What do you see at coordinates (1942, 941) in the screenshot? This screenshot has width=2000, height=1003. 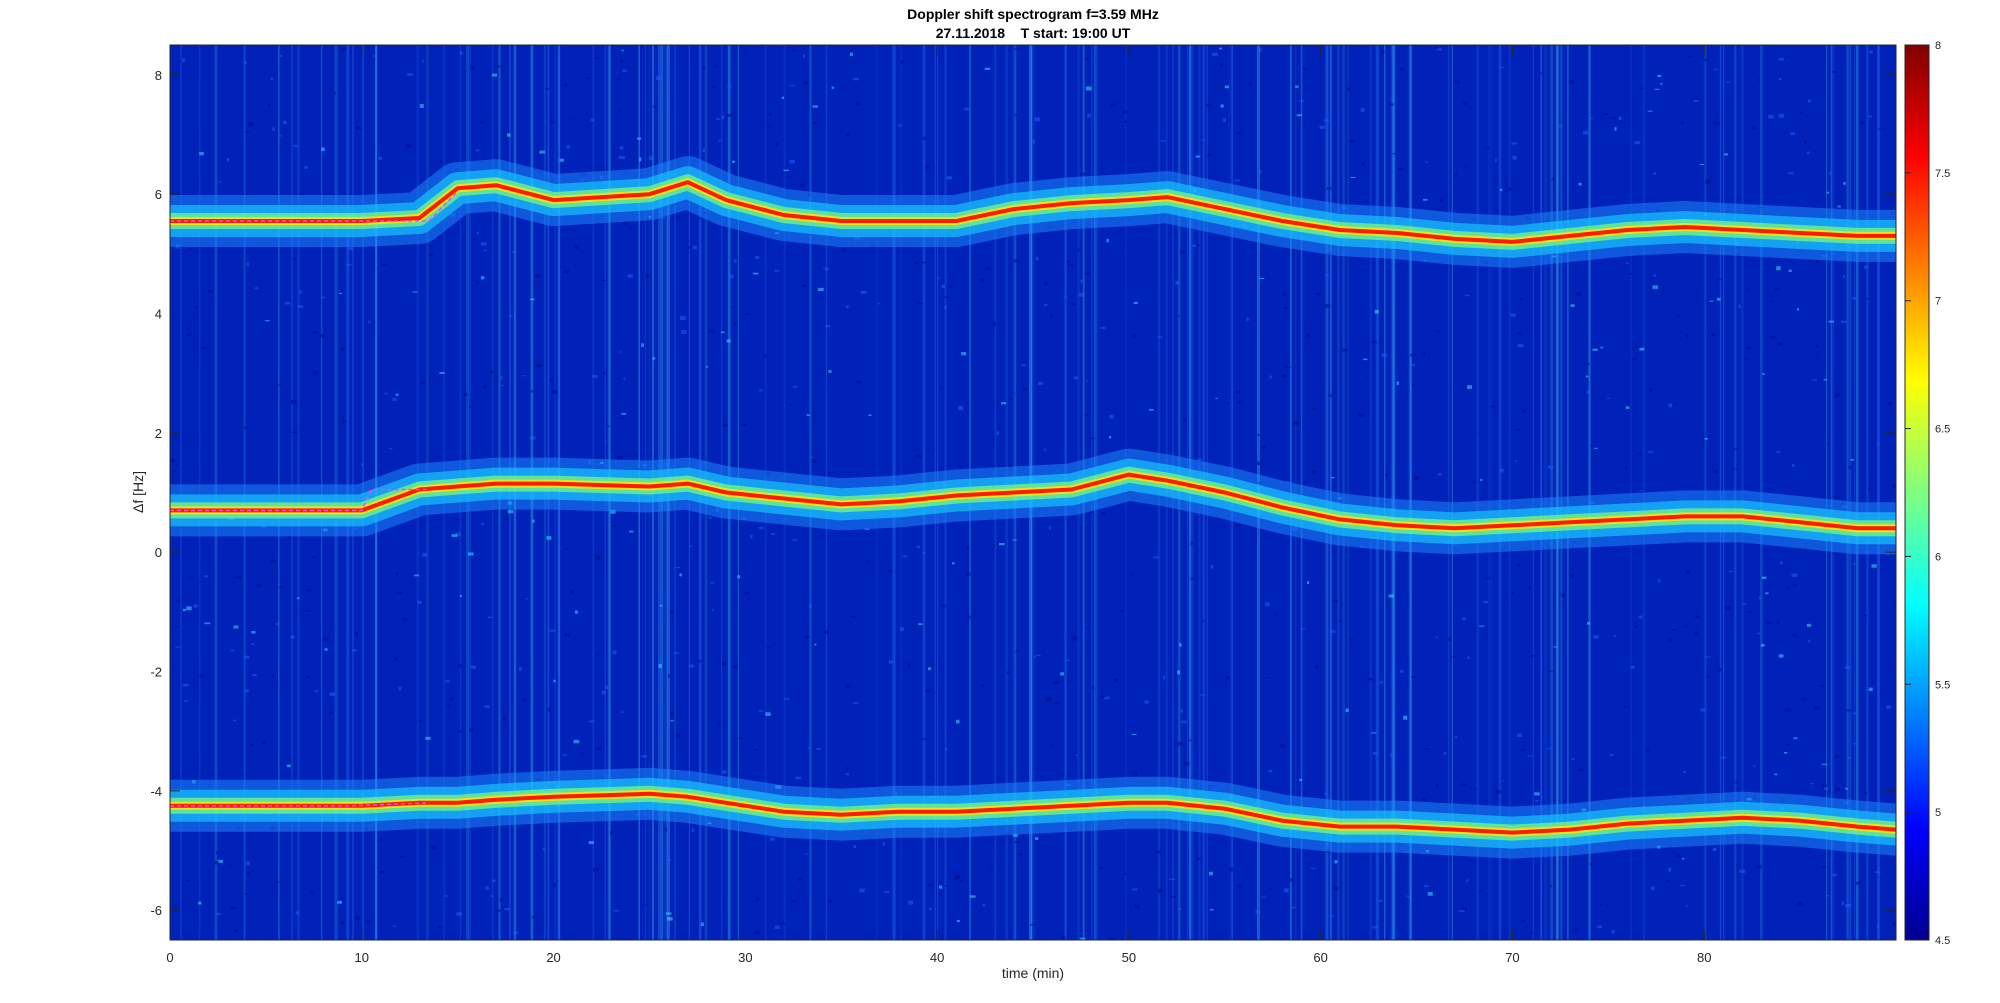 I see `colorbar-tick-label: 4.5` at bounding box center [1942, 941].